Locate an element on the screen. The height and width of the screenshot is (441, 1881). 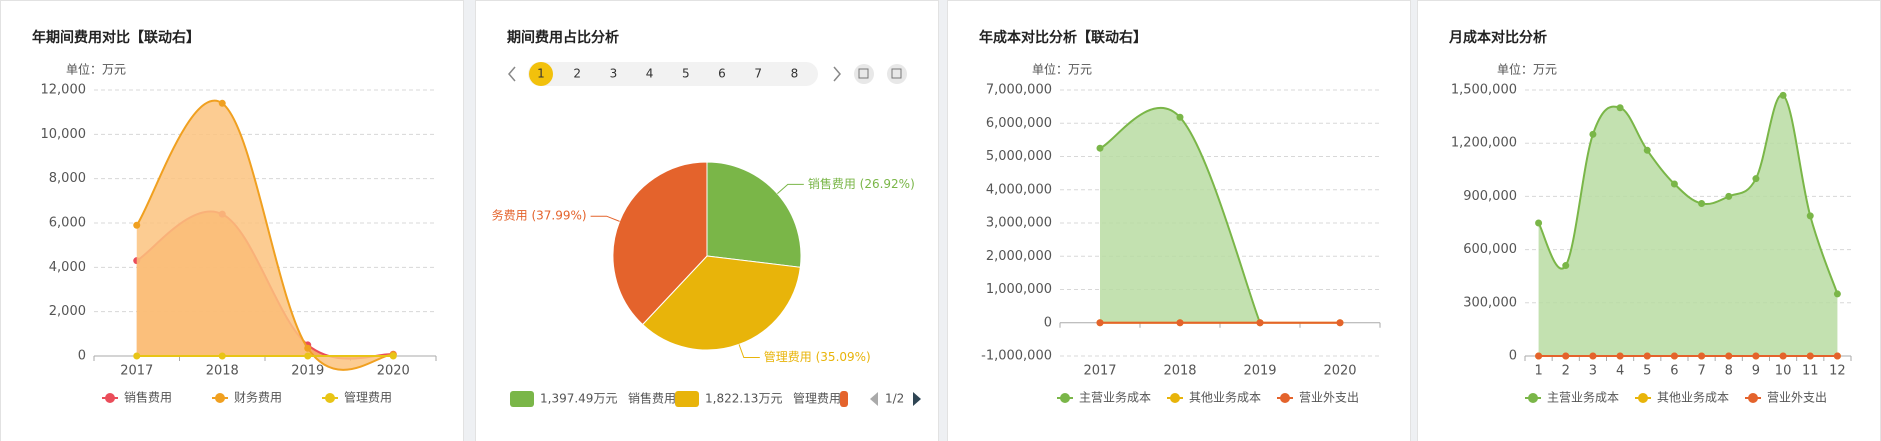
legend-label: 财务费用 is located at coordinates (258, 397).